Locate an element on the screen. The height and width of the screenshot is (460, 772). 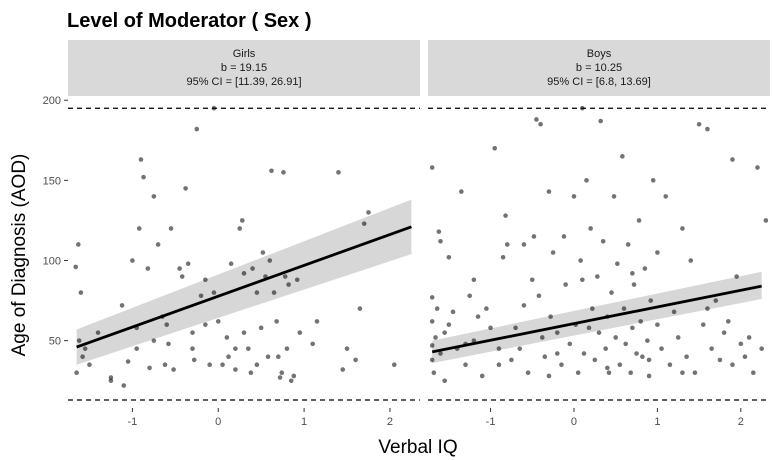
y-tick-label: 100 is located at coordinates (52, 262).